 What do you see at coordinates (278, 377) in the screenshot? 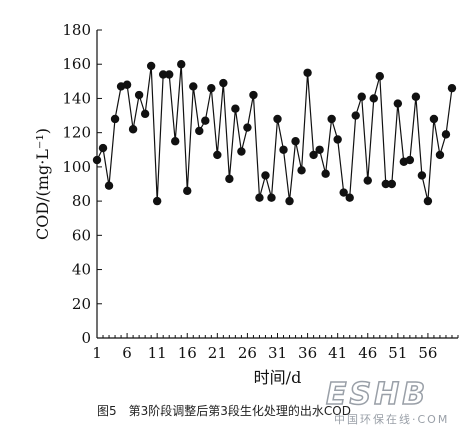
I see `x-axis-title: 时间/d` at bounding box center [278, 377].